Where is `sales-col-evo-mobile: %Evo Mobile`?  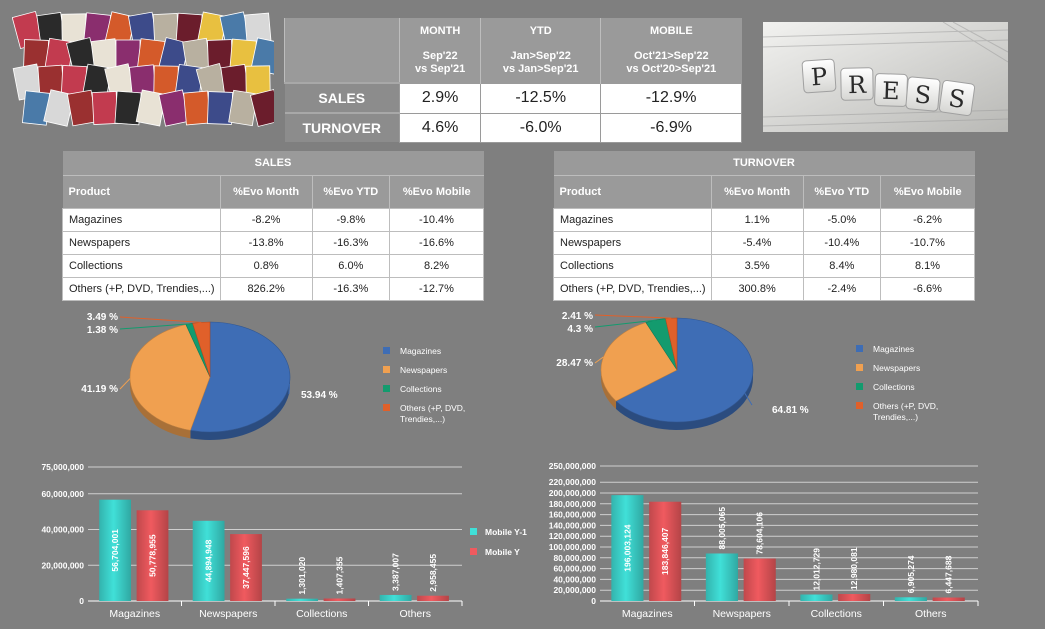 sales-col-evo-mobile: %Evo Mobile is located at coordinates (436, 192).